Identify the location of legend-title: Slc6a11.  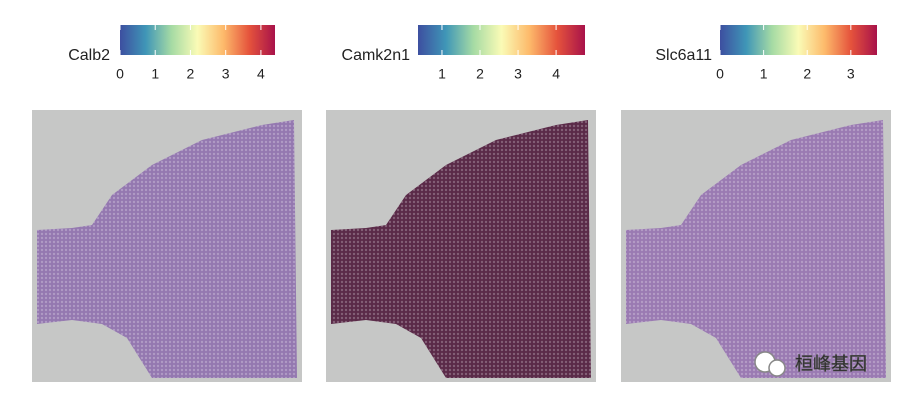
(683, 55).